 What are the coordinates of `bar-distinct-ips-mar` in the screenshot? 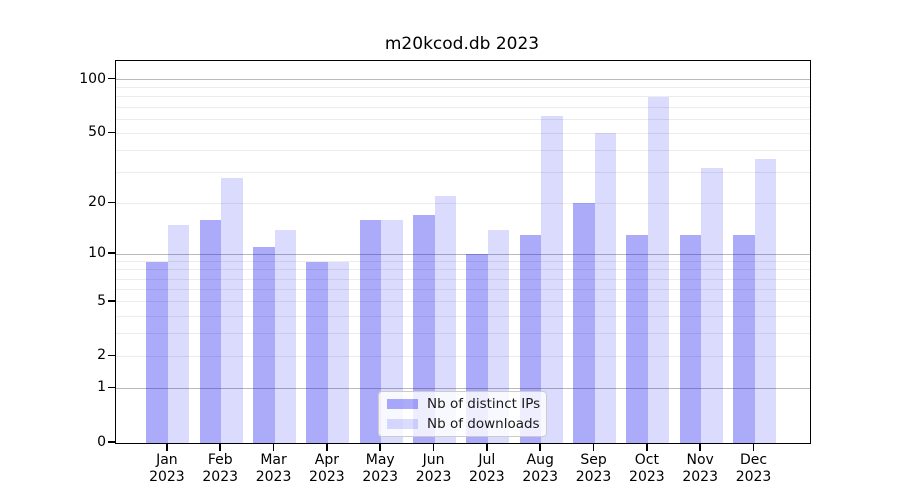 It's located at (264, 345).